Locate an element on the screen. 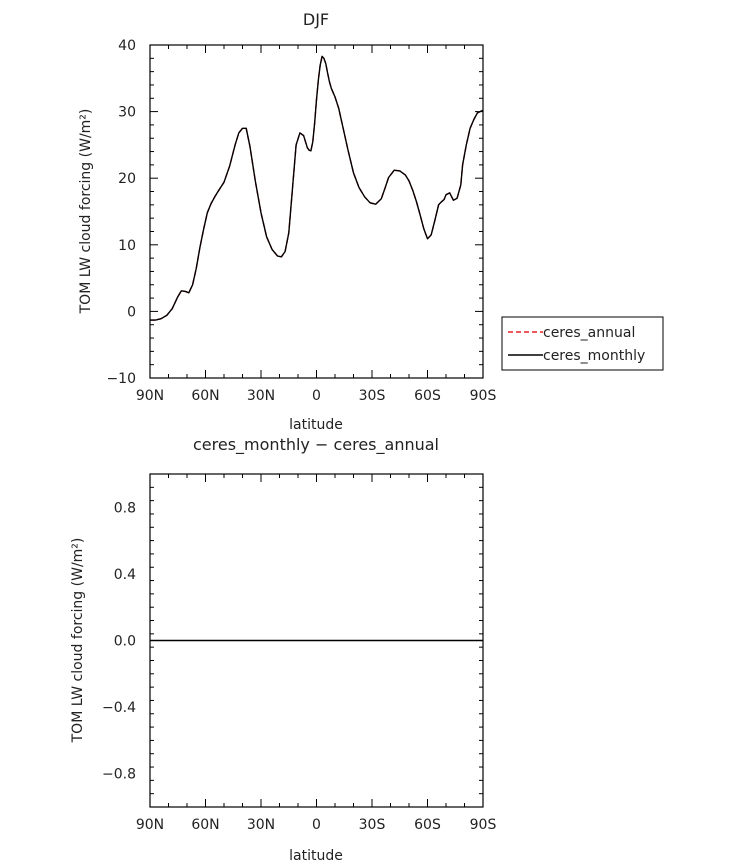  top-x-tick-label: 90N is located at coordinates (150, 396).